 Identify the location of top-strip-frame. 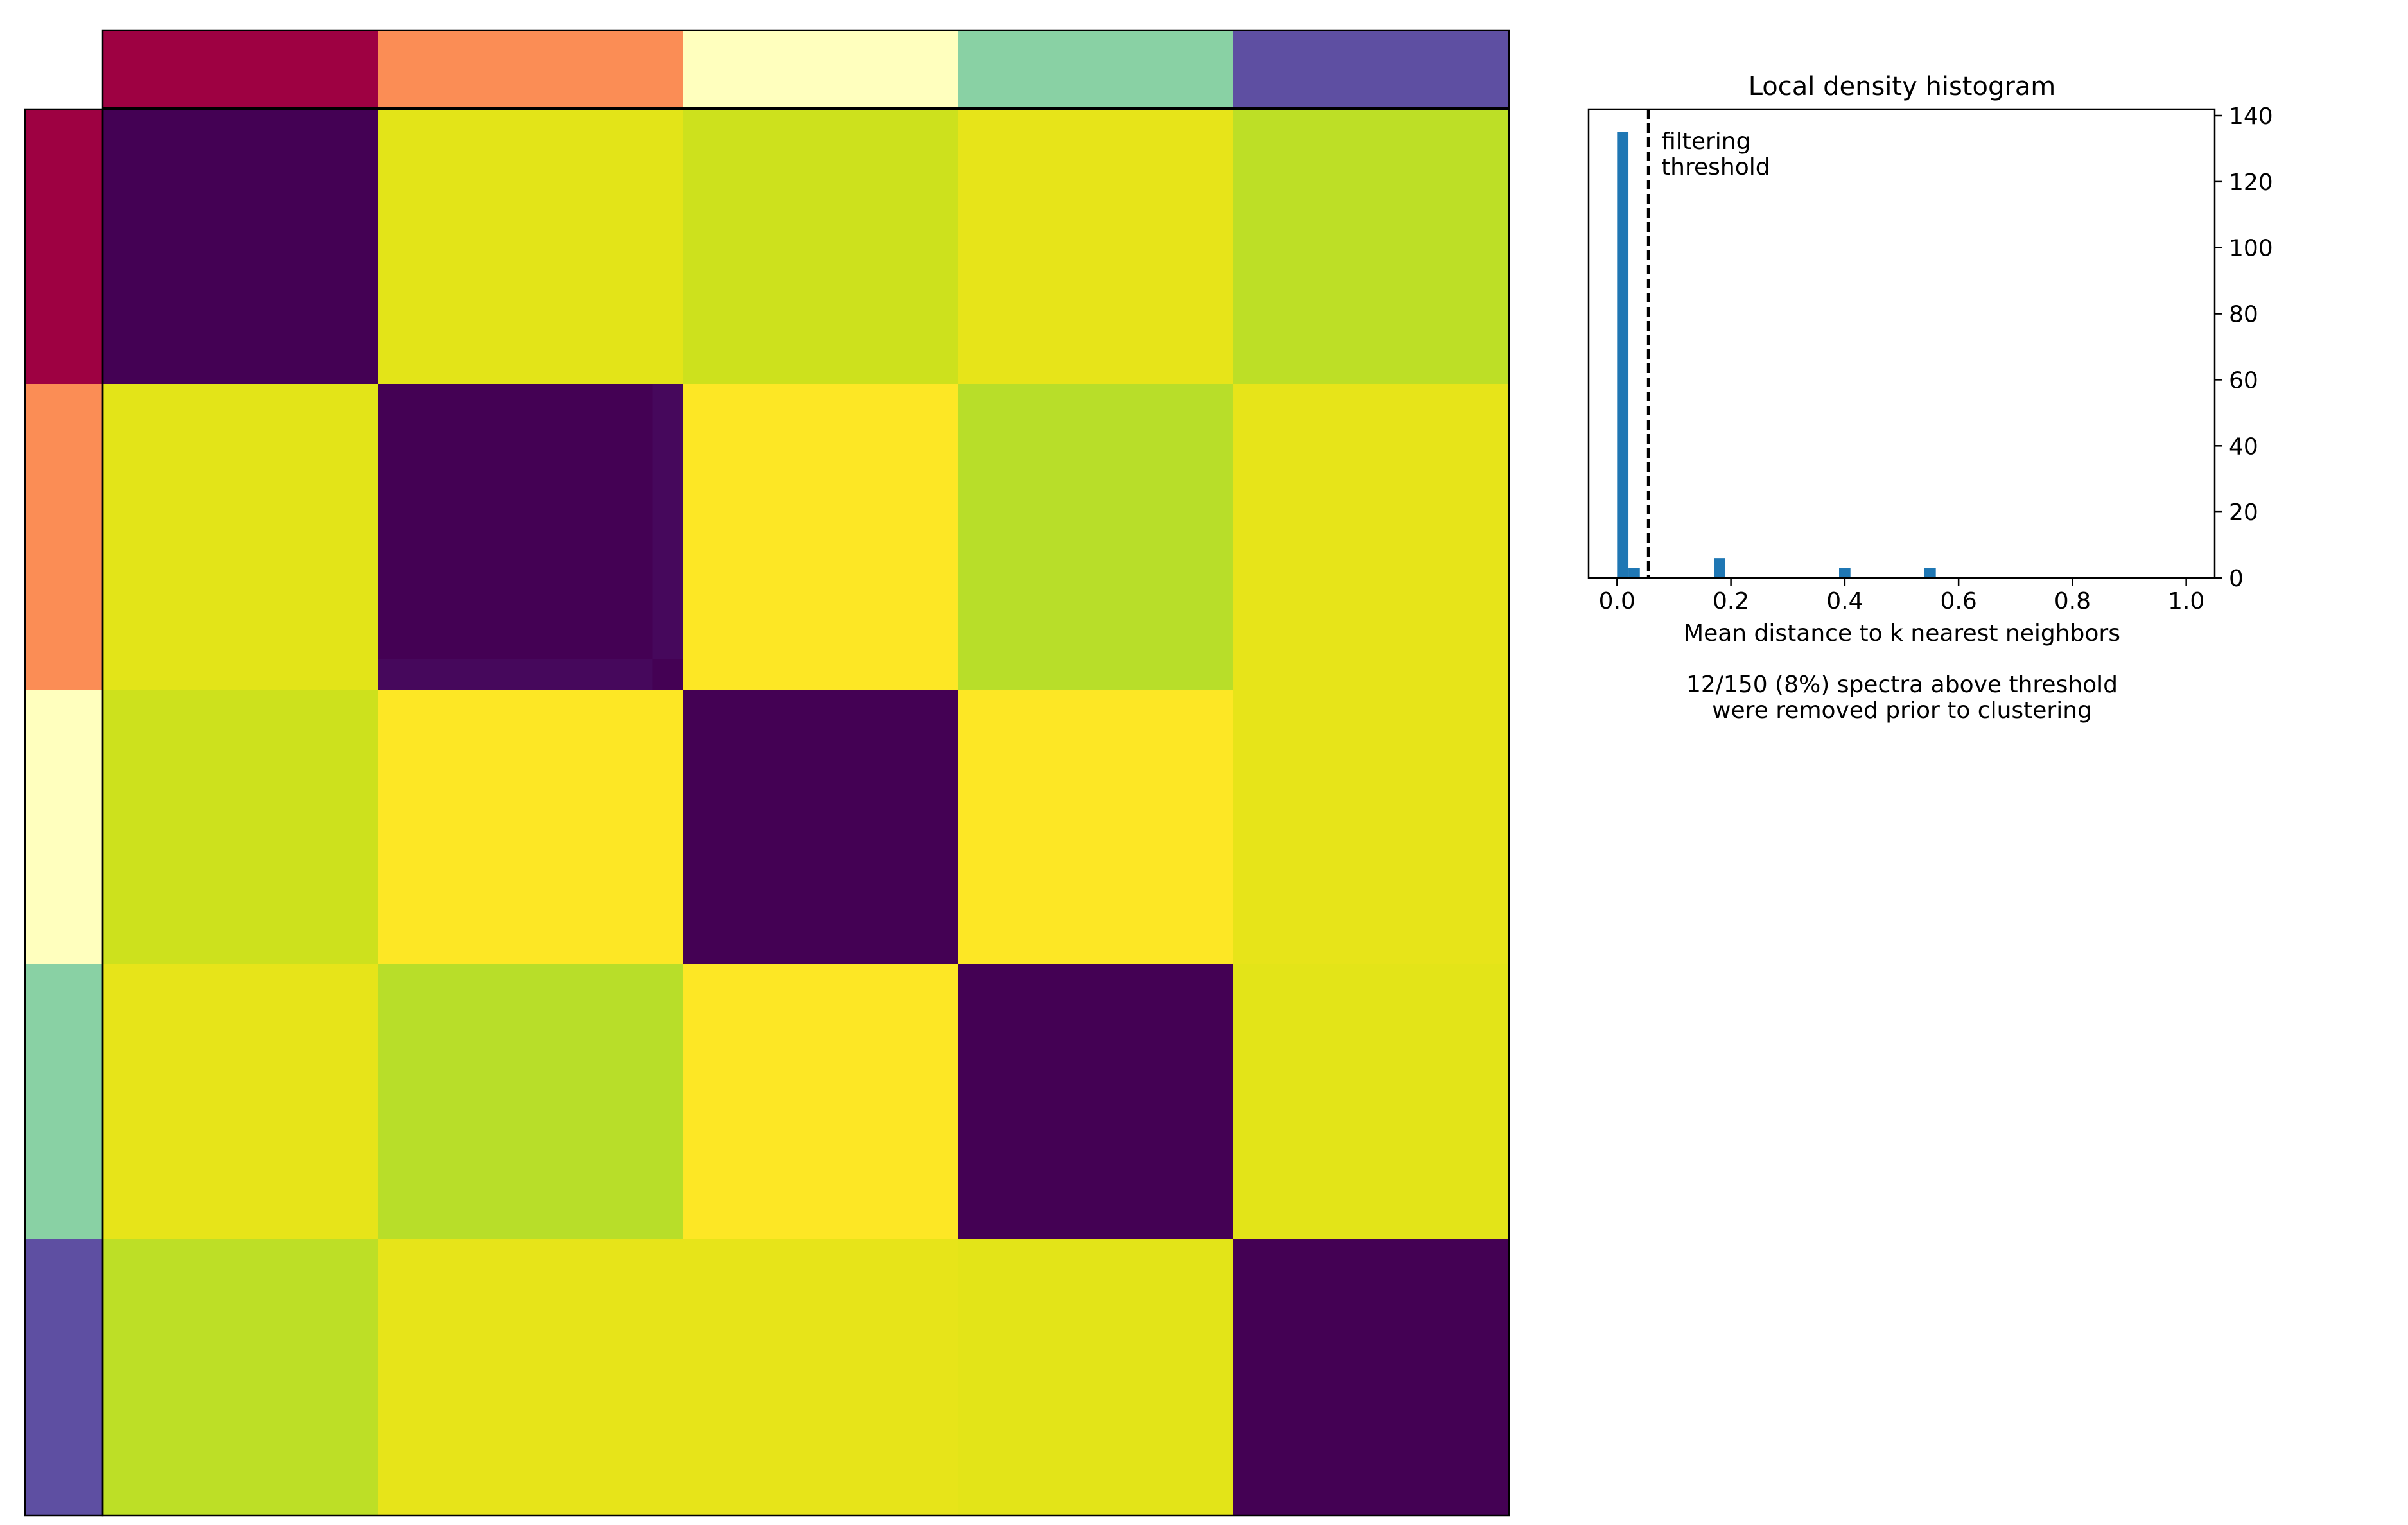
(805, 69).